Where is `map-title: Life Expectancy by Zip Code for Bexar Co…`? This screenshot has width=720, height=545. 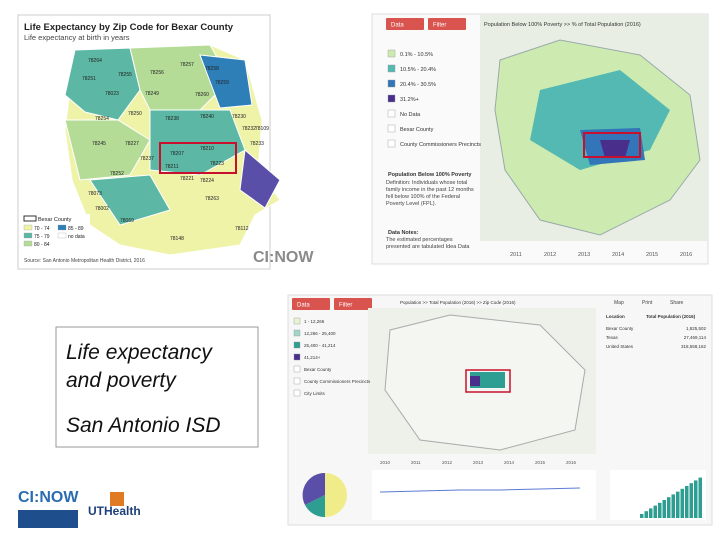 map-title: Life Expectancy by Zip Code for Bexar Co… is located at coordinates (129, 27).